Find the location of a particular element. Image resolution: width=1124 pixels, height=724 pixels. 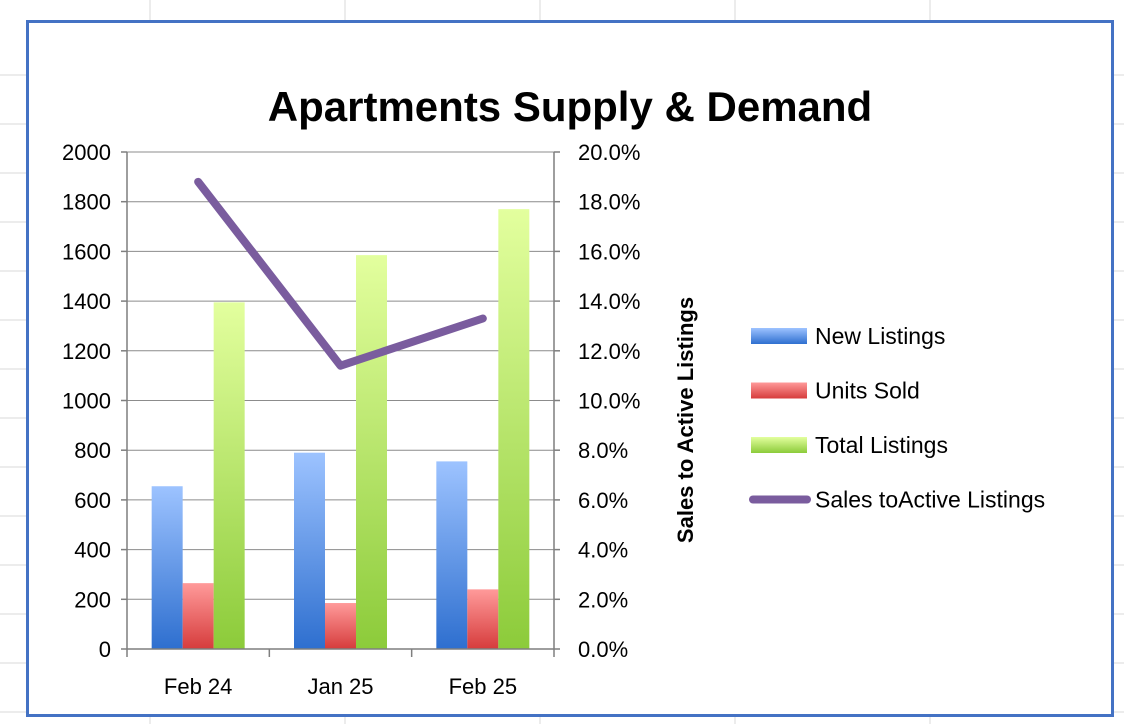

category-label: Jan 25 is located at coordinates (340, 686).